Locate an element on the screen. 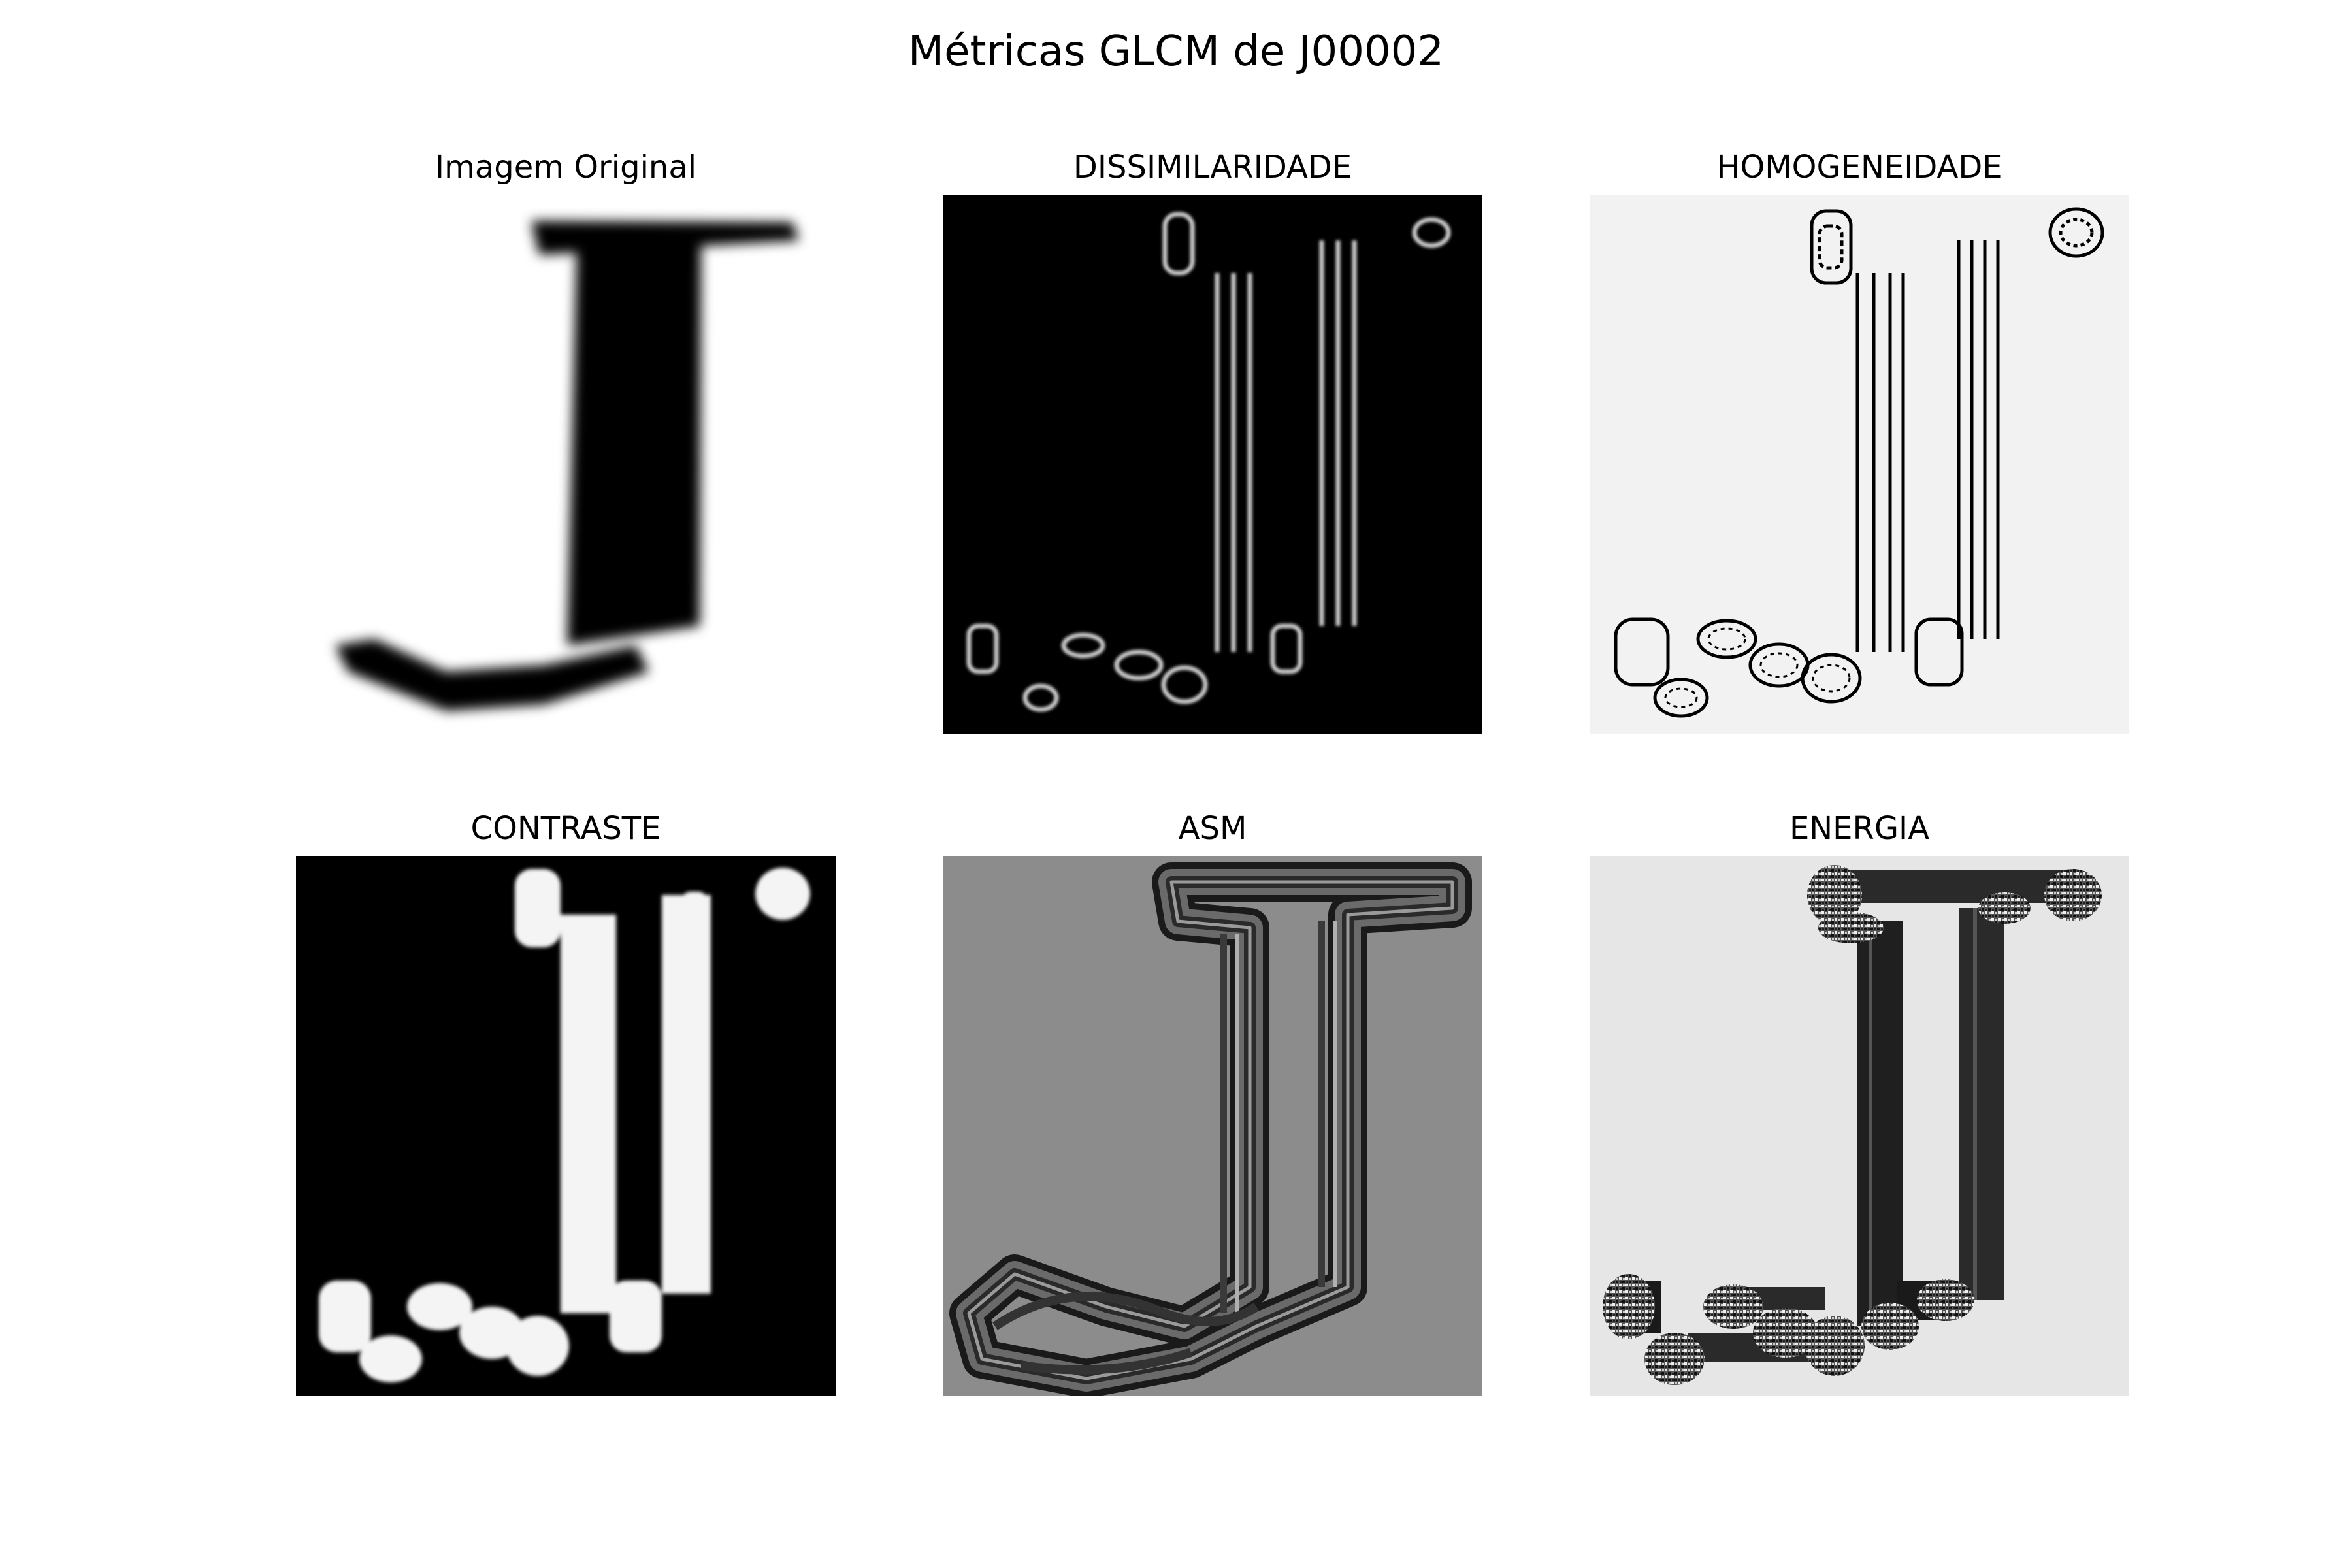 The width and height of the screenshot is (2352, 1568). homogeneity-map is located at coordinates (1859, 464).